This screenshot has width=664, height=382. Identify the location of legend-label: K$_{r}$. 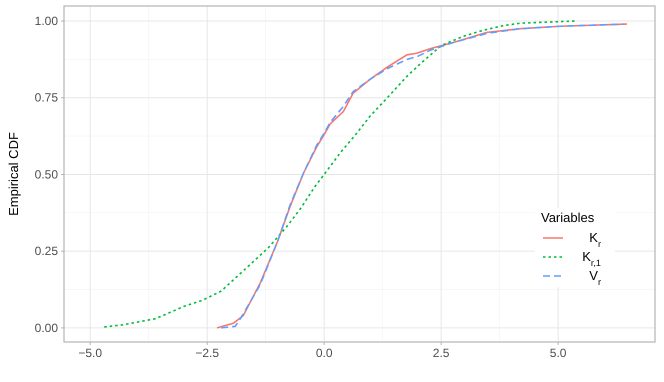
(595, 239).